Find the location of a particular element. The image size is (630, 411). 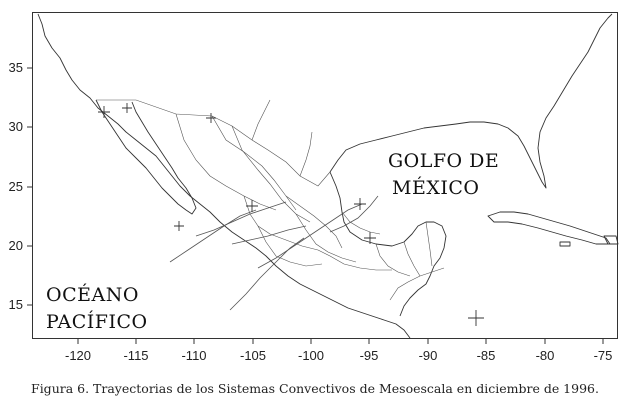

lon-tick-label: -120 is located at coordinates (78, 355).